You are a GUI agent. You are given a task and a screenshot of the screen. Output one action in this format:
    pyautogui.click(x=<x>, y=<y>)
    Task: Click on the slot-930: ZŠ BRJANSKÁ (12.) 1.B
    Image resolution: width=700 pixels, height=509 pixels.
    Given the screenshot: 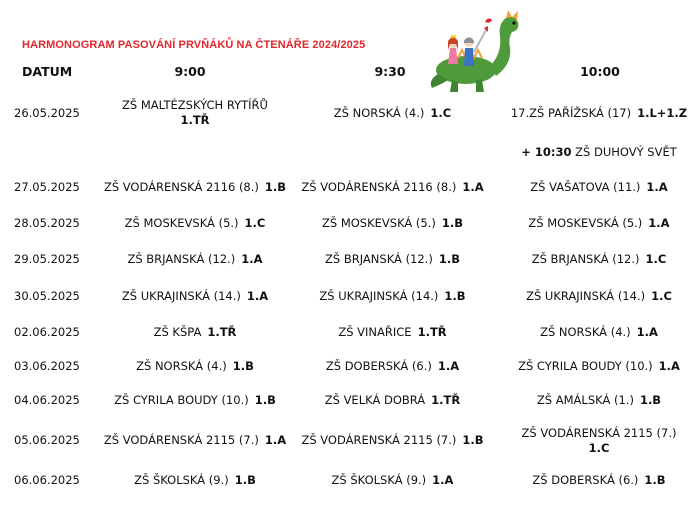 What is the action you would take?
    pyautogui.click(x=392, y=259)
    